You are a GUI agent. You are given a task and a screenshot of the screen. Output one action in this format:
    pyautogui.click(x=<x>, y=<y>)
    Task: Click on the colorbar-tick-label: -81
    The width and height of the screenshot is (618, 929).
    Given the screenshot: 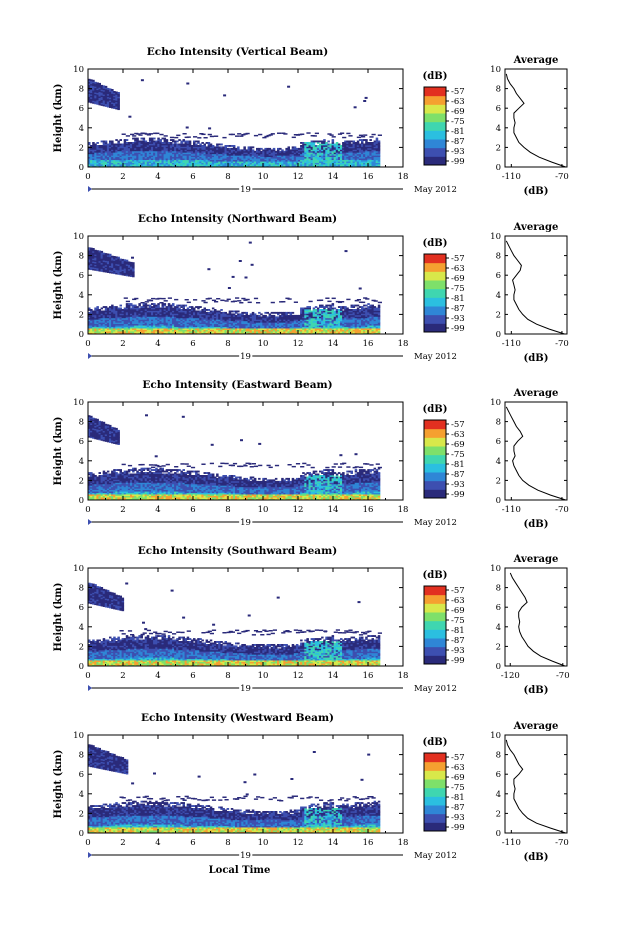 What is the action you would take?
    pyautogui.click(x=458, y=132)
    